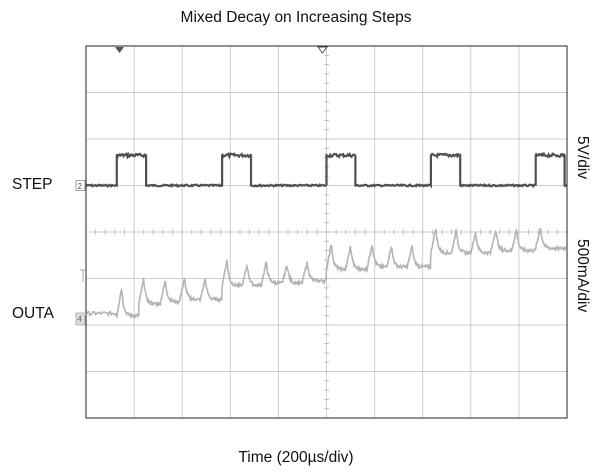 The width and height of the screenshot is (592, 474). What do you see at coordinates (33, 313) in the screenshot?
I see `channel-label-outa: OUTA` at bounding box center [33, 313].